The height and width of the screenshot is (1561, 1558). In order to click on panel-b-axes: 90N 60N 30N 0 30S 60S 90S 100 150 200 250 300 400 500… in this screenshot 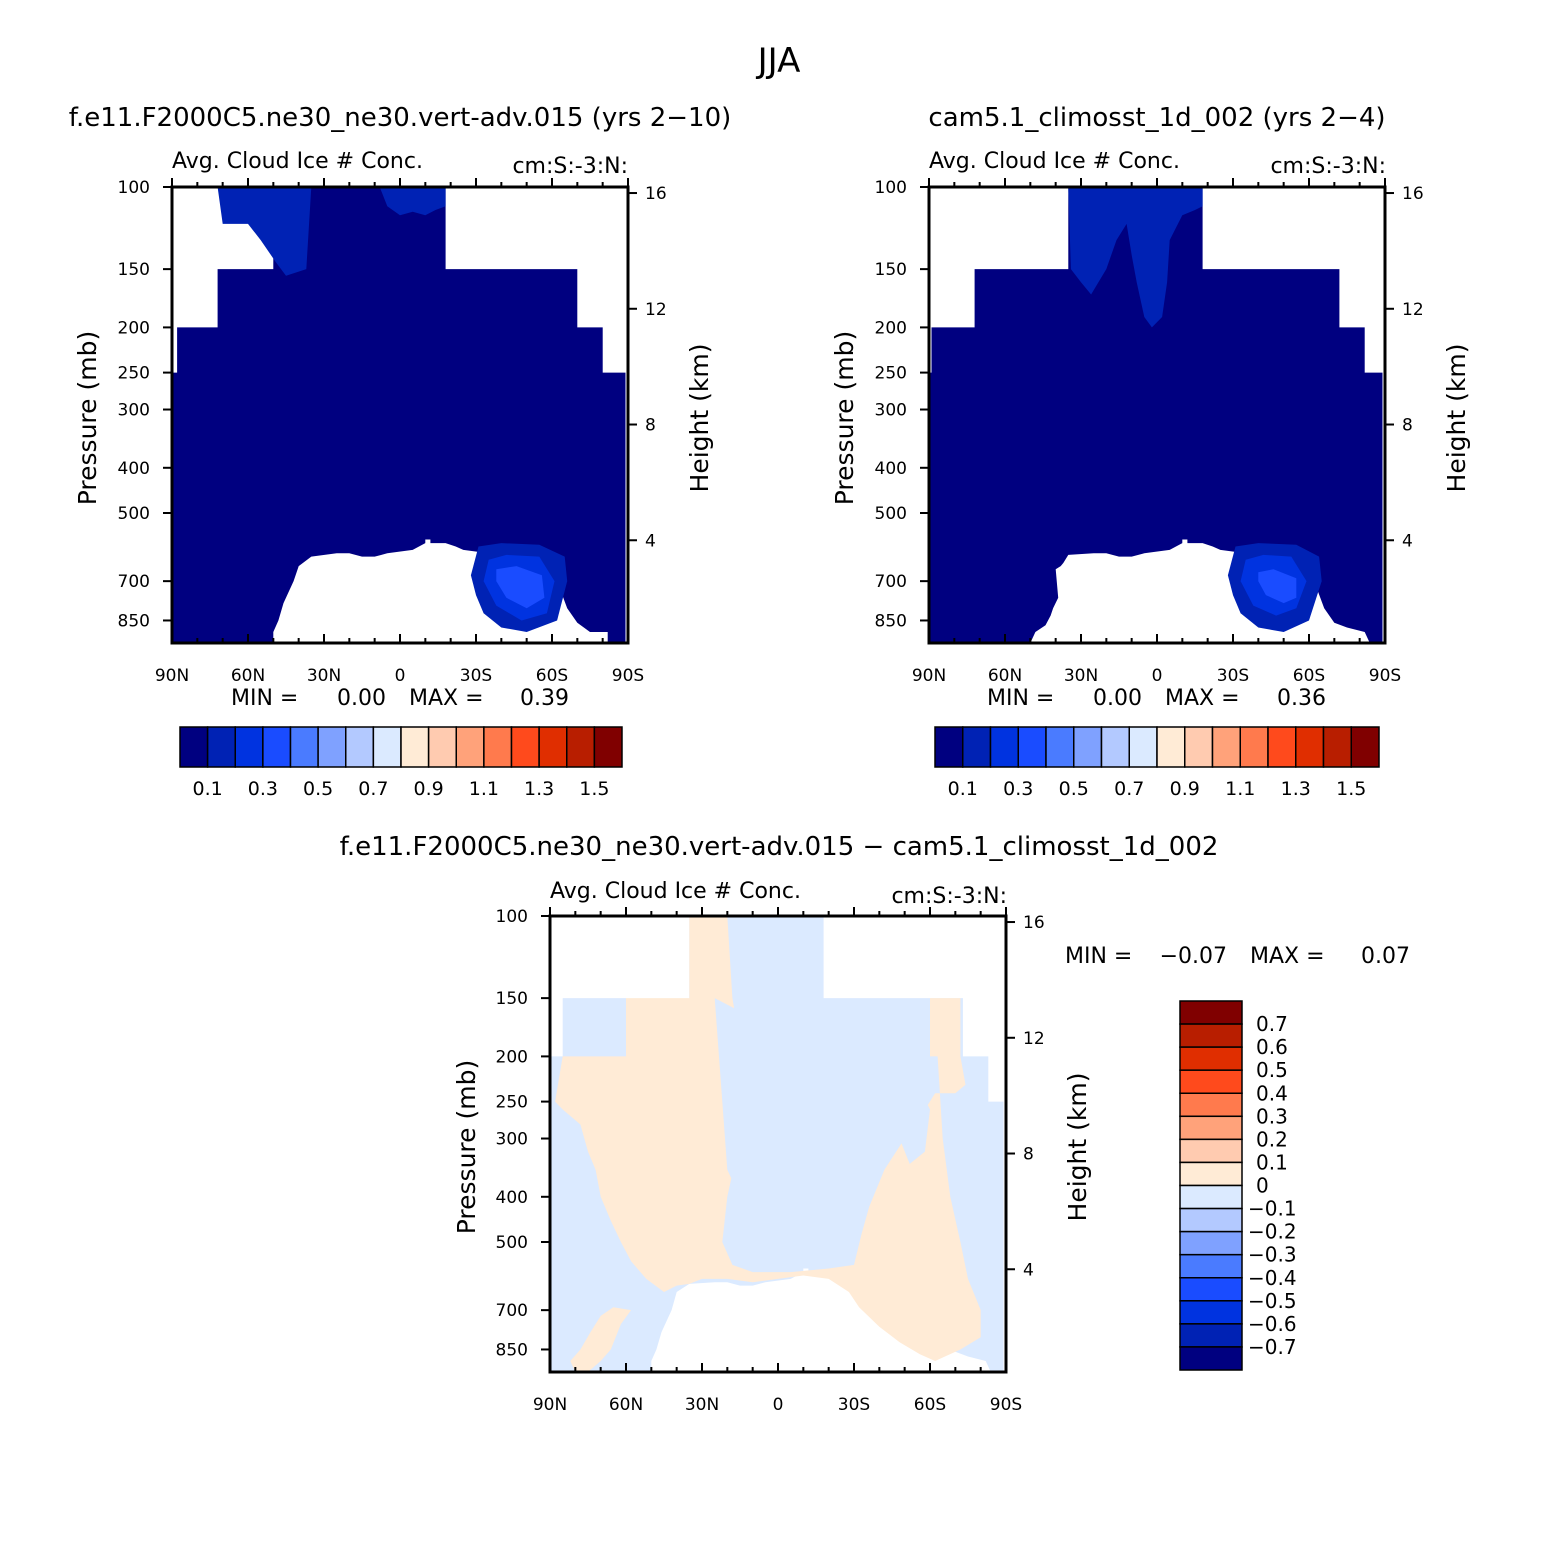, I will do `click(1149, 432)`.